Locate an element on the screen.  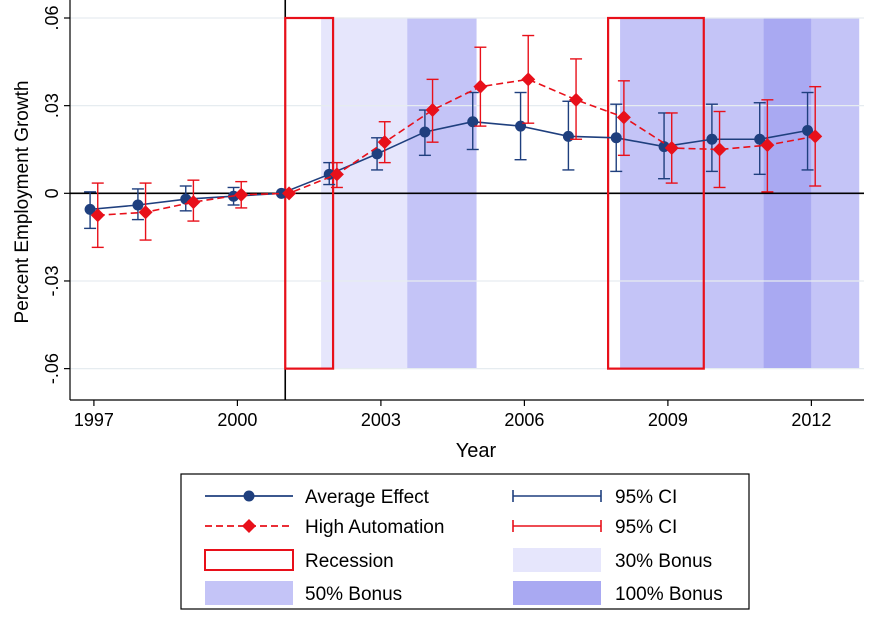
y-tick-label-0: -.06 is located at coordinates (52, 368).